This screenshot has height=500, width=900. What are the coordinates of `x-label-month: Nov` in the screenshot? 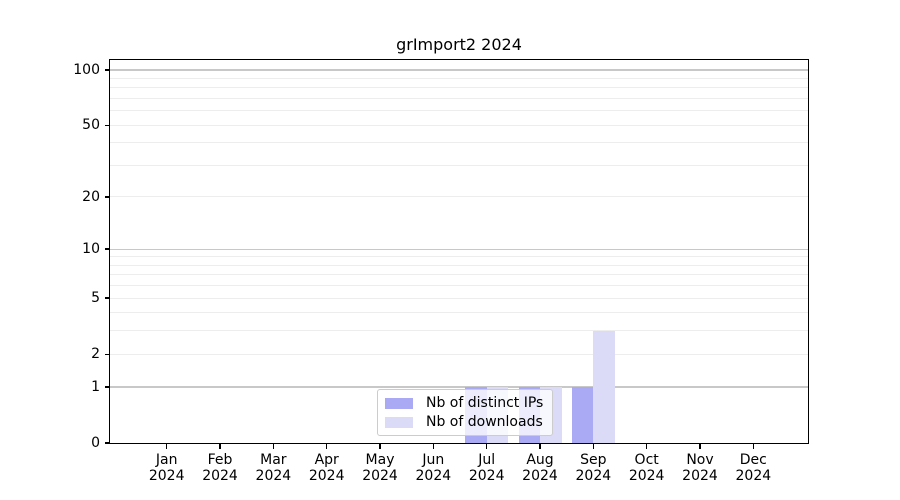 It's located at (700, 460).